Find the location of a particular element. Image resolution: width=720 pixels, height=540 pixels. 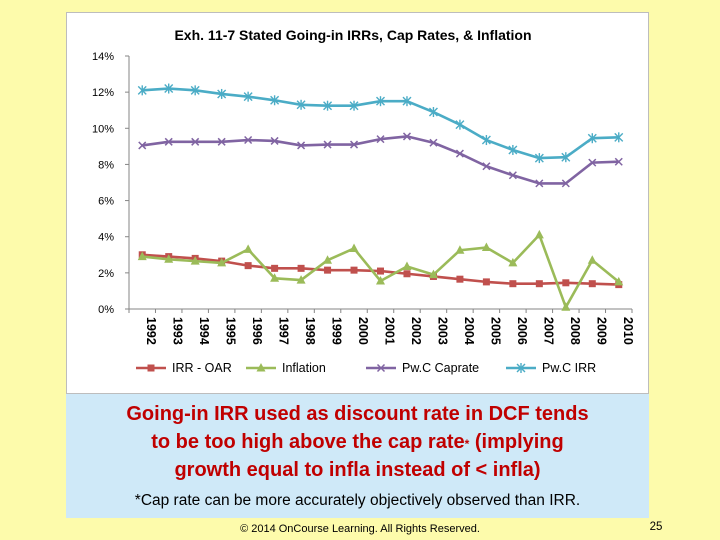

legend-label: Inflation is located at coordinates (304, 368).